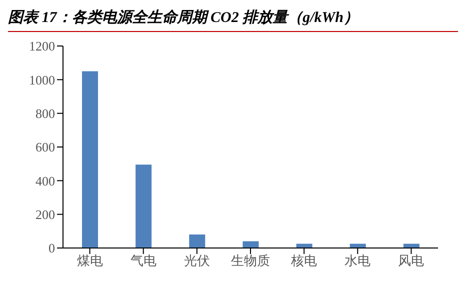 This screenshot has width=466, height=306. I want to click on y-tick-label: 0, so click(51, 248).